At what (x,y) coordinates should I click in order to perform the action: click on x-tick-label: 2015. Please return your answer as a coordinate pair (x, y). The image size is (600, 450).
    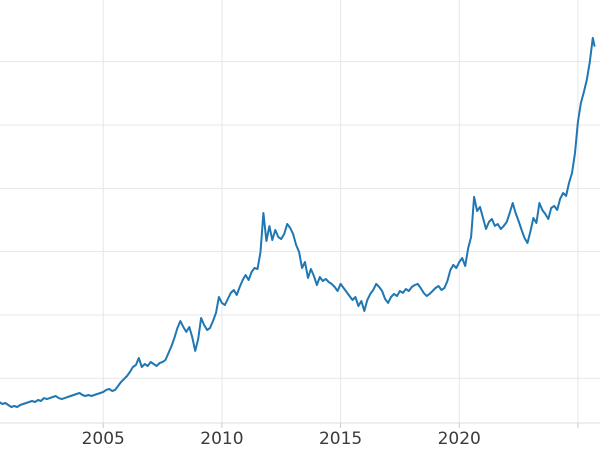
    Looking at the image, I should click on (340, 439).